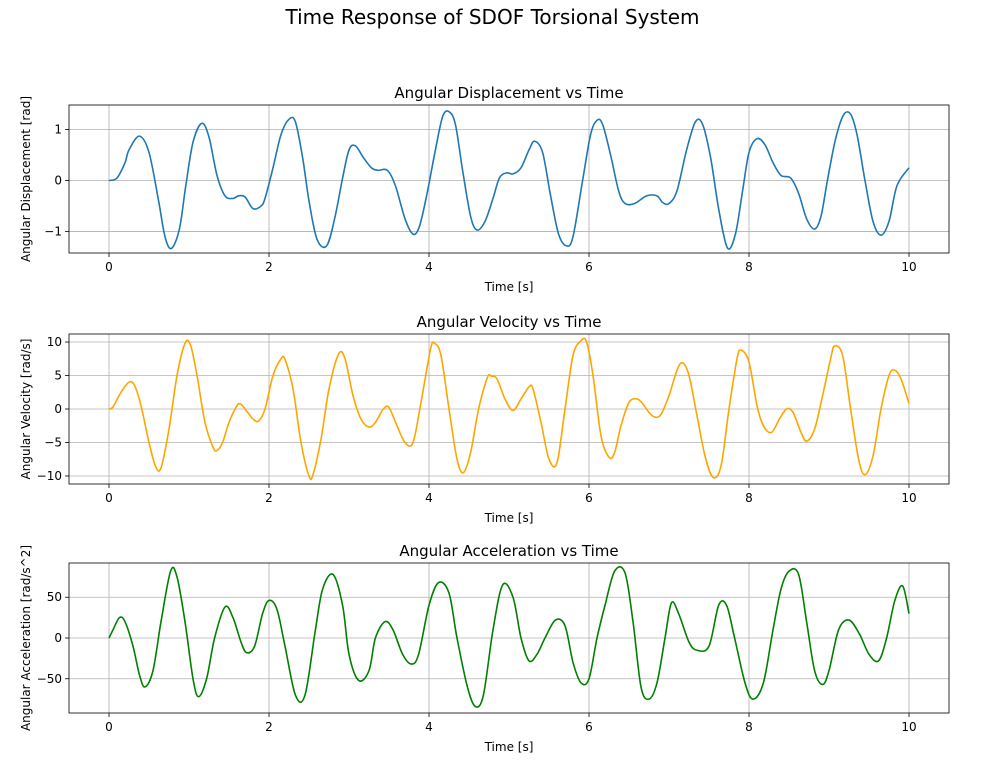  I want to click on velocity-xtick-label: 4, so click(429, 498).